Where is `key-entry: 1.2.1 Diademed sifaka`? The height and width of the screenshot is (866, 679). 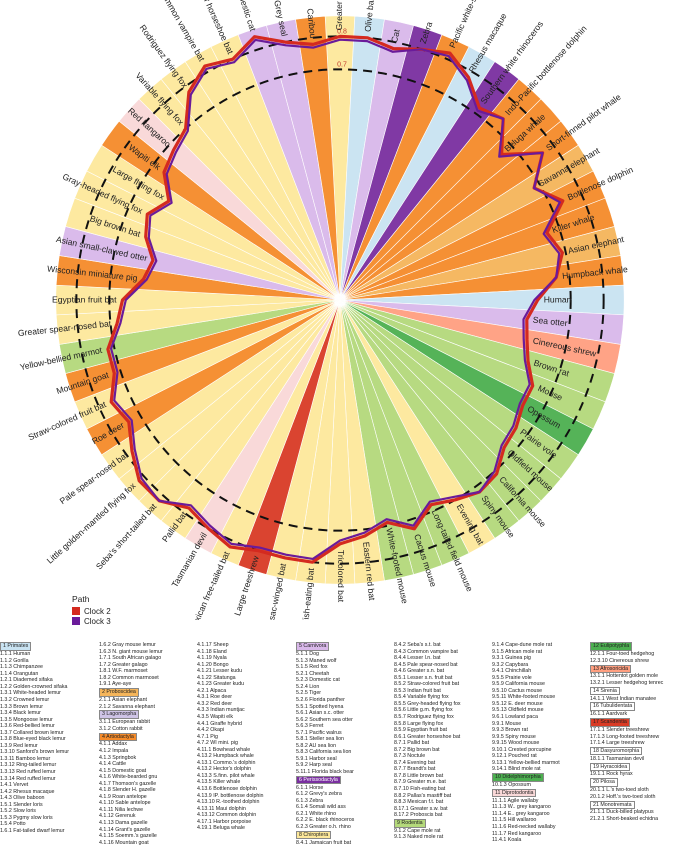 key-entry: 1.2.1 Diademed sifaka is located at coordinates (26, 680).